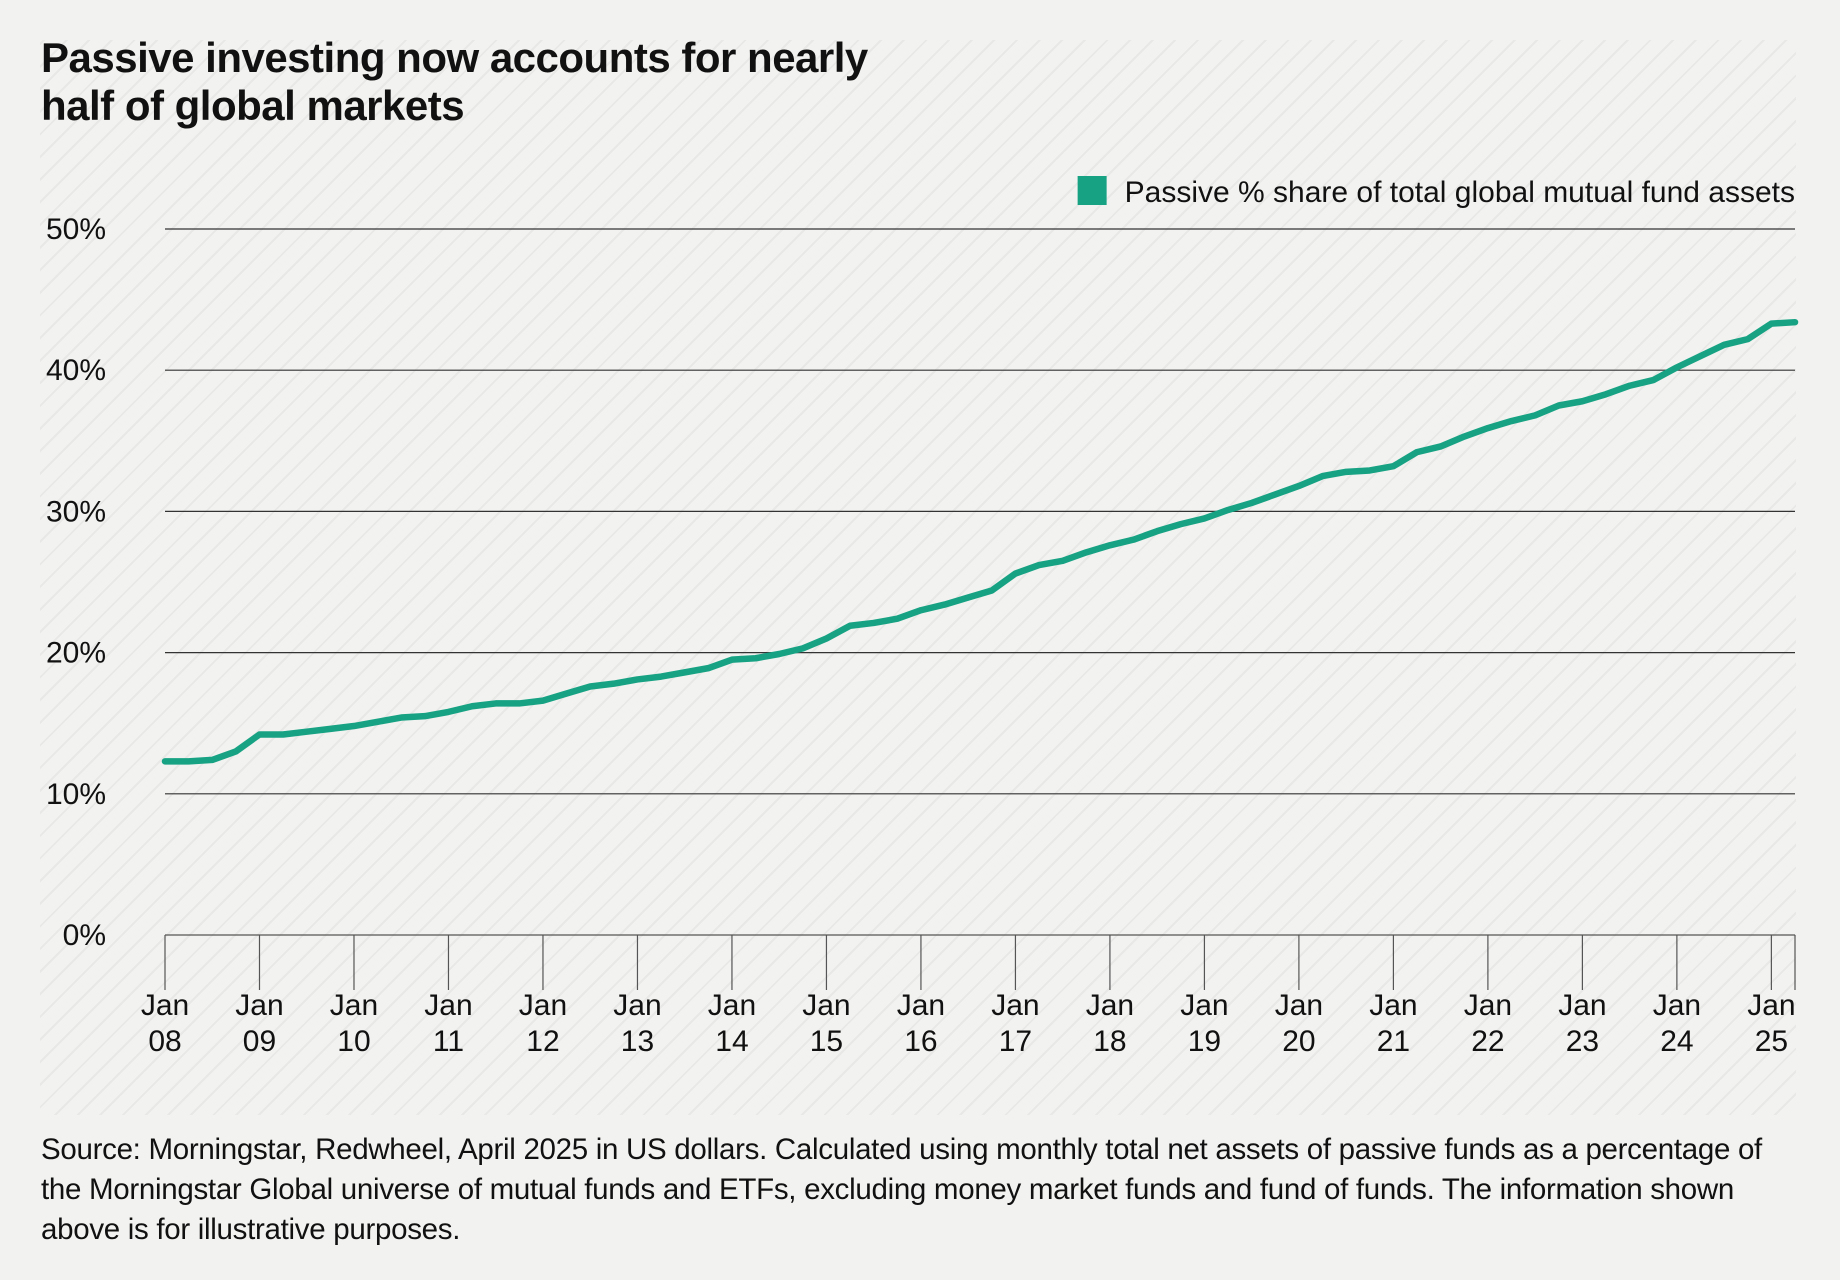 This screenshot has width=1840, height=1280. Describe the element at coordinates (543, 1023) in the screenshot. I see `x-tick-label: Jan 12` at that location.